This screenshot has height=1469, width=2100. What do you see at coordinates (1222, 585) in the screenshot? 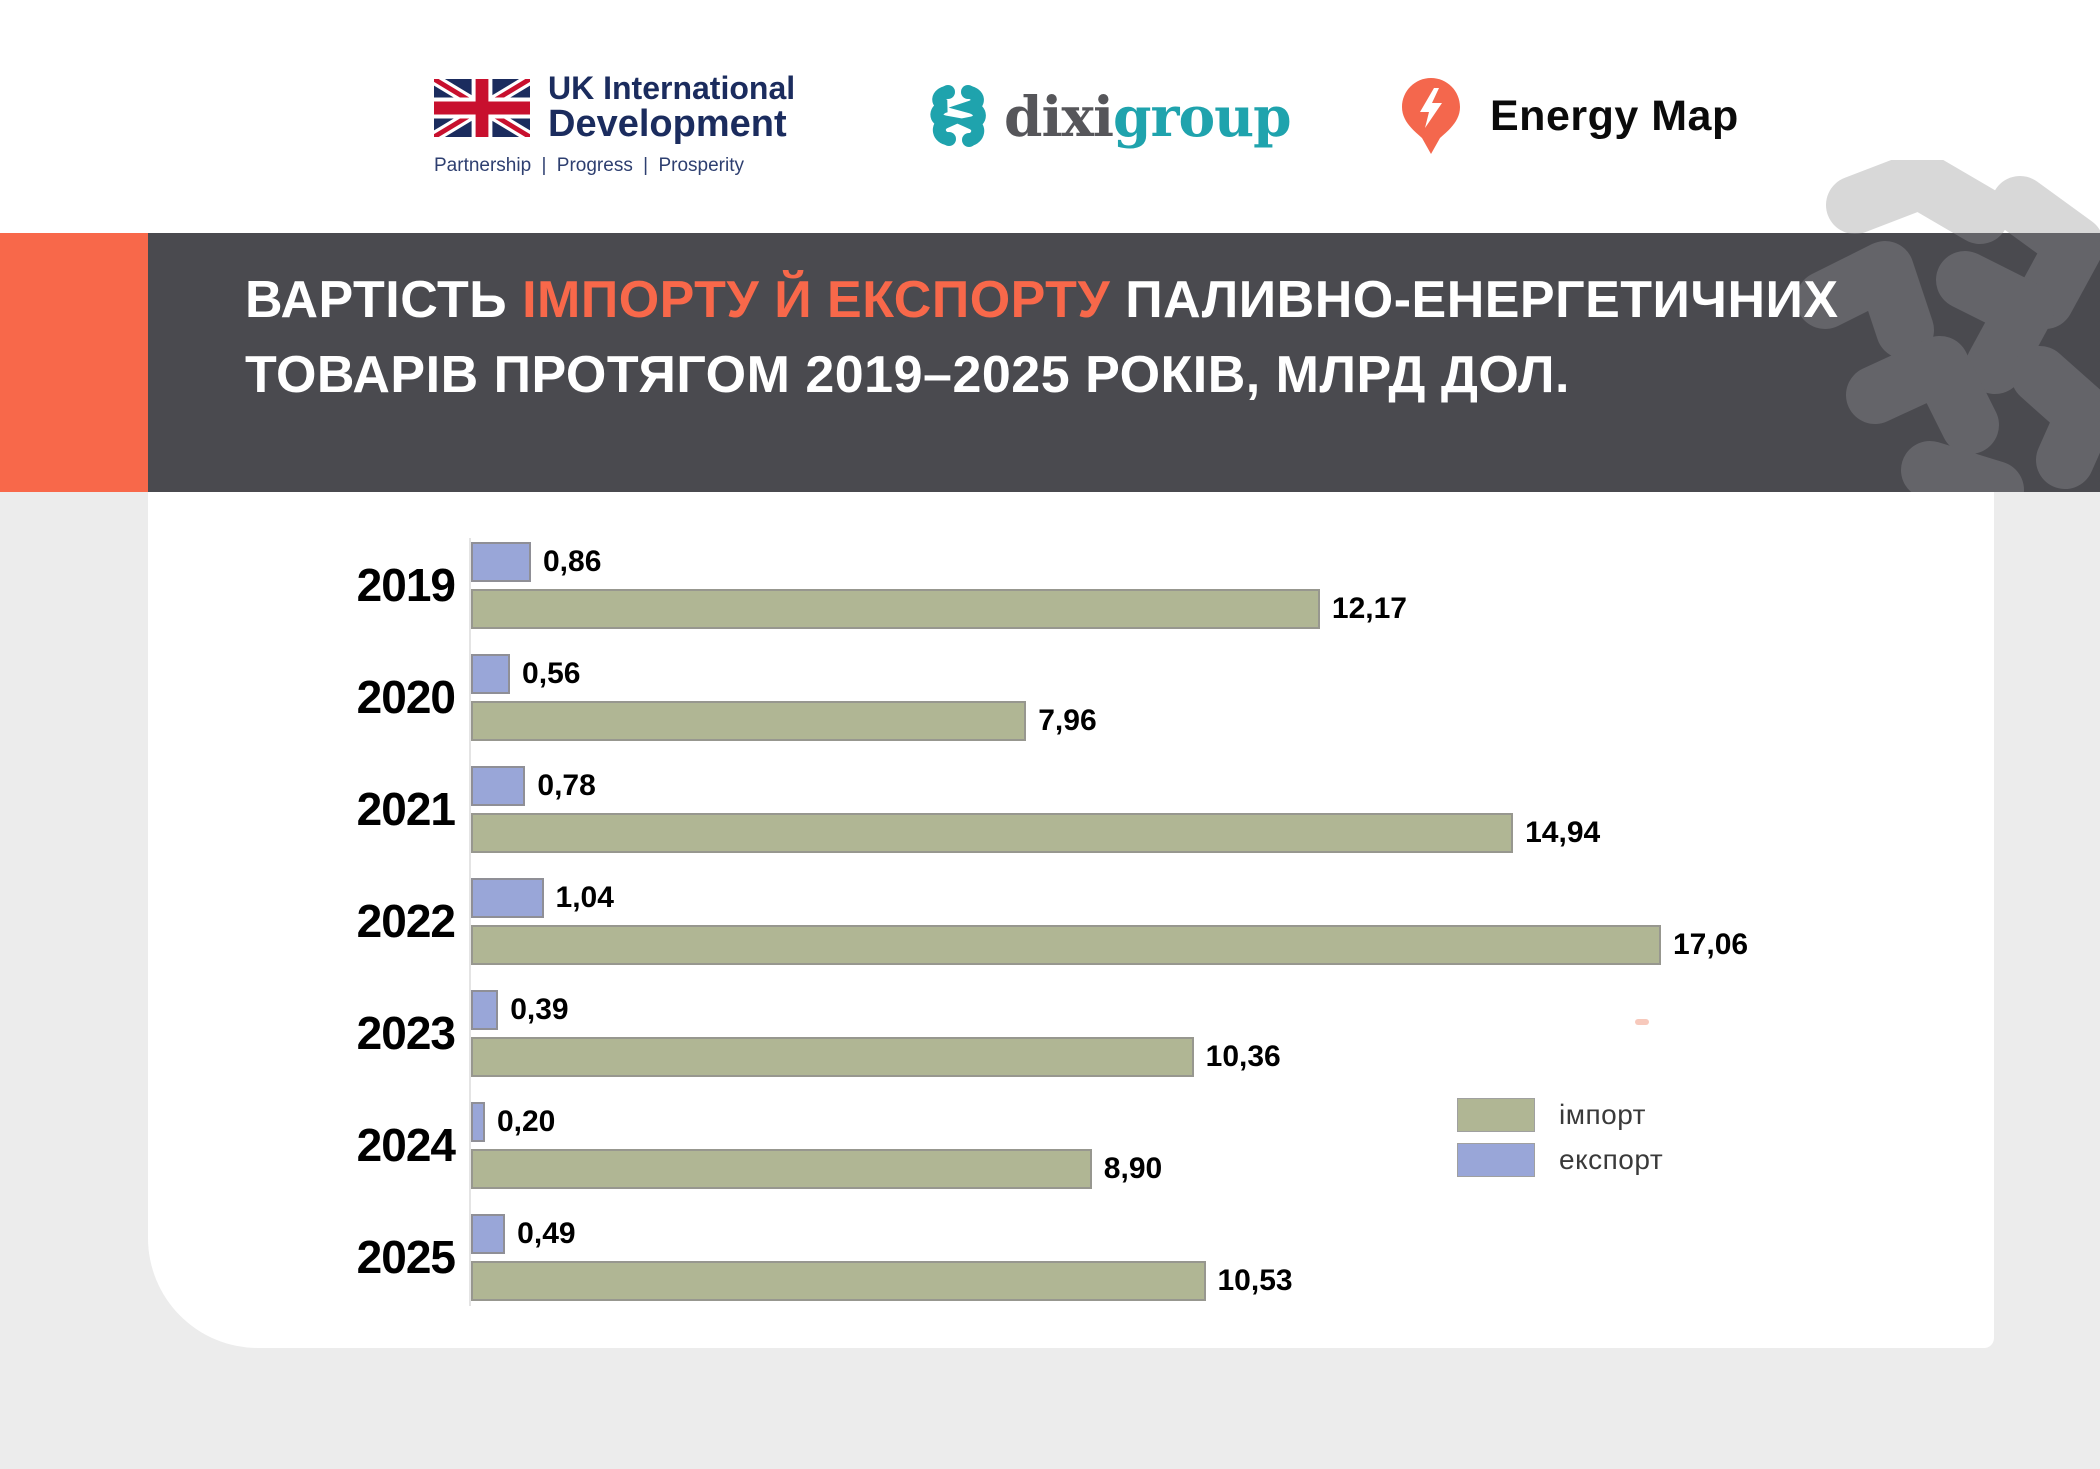
I see `bar-group: 0,86 12,17` at bounding box center [1222, 585].